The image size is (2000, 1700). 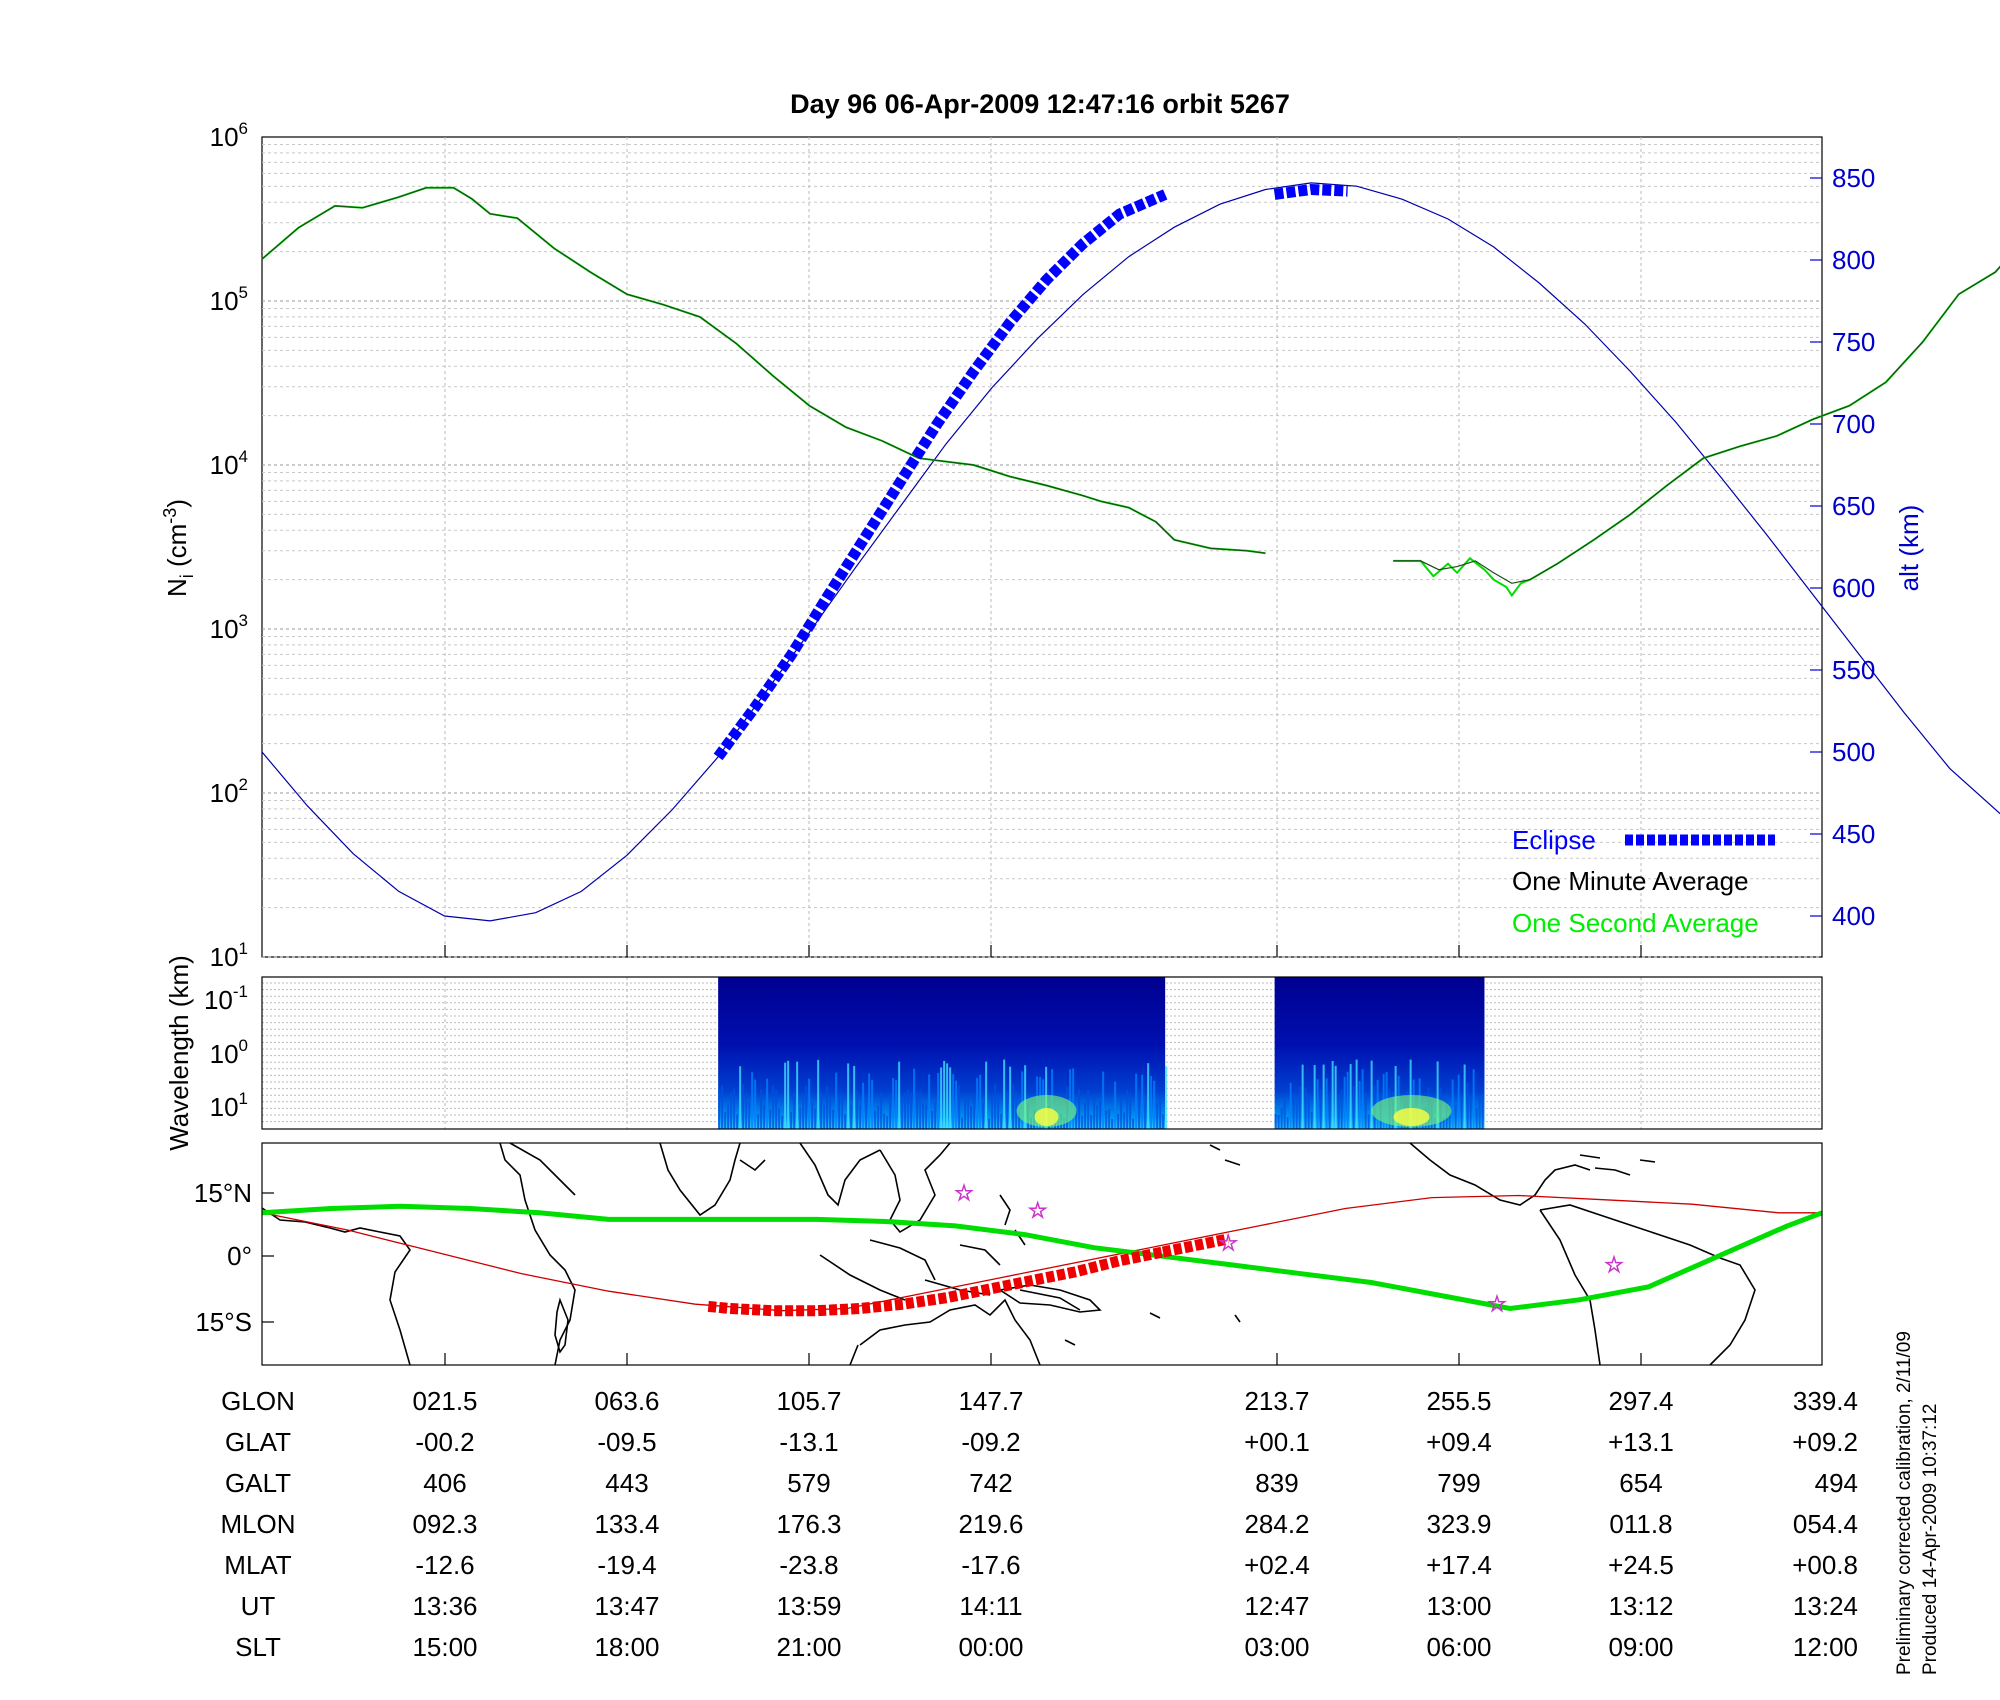 I want to click on table-cell: +13.1, so click(x=1641, y=1442).